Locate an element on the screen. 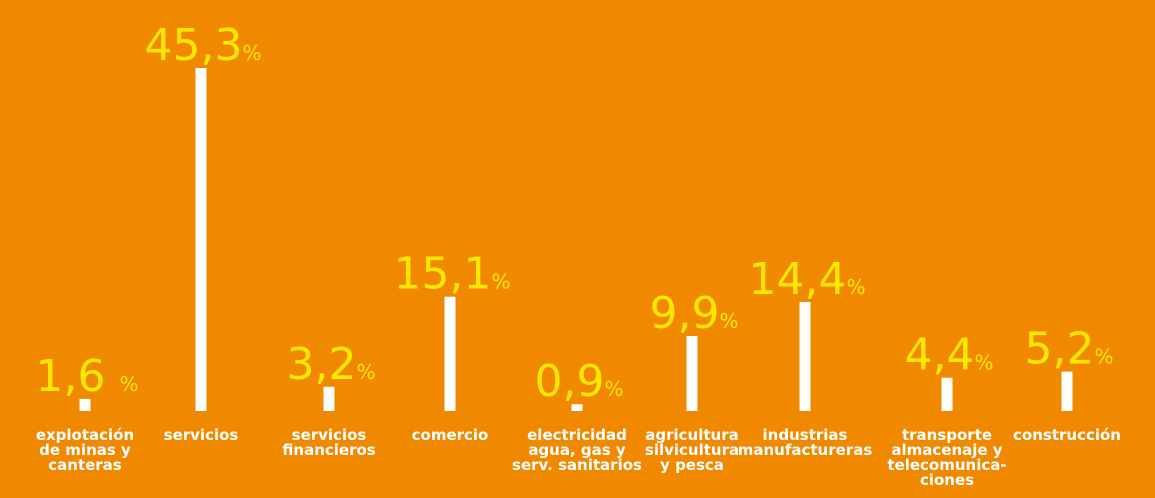 The image size is (1155, 498). value-unit-4: % is located at coordinates (613, 389).